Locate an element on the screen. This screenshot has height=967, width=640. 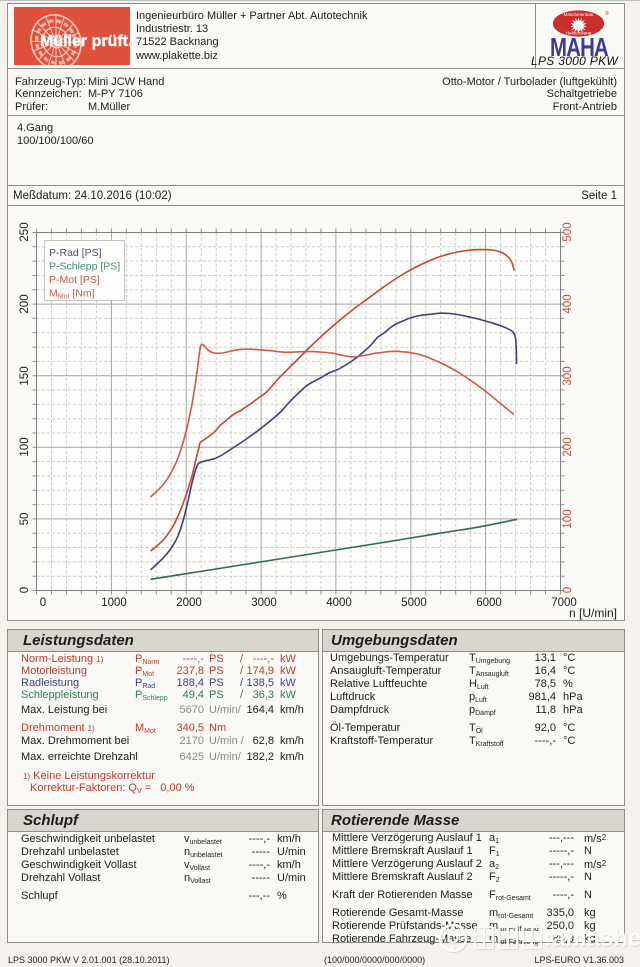
svg-text: 150 is located at coordinates (25, 375).